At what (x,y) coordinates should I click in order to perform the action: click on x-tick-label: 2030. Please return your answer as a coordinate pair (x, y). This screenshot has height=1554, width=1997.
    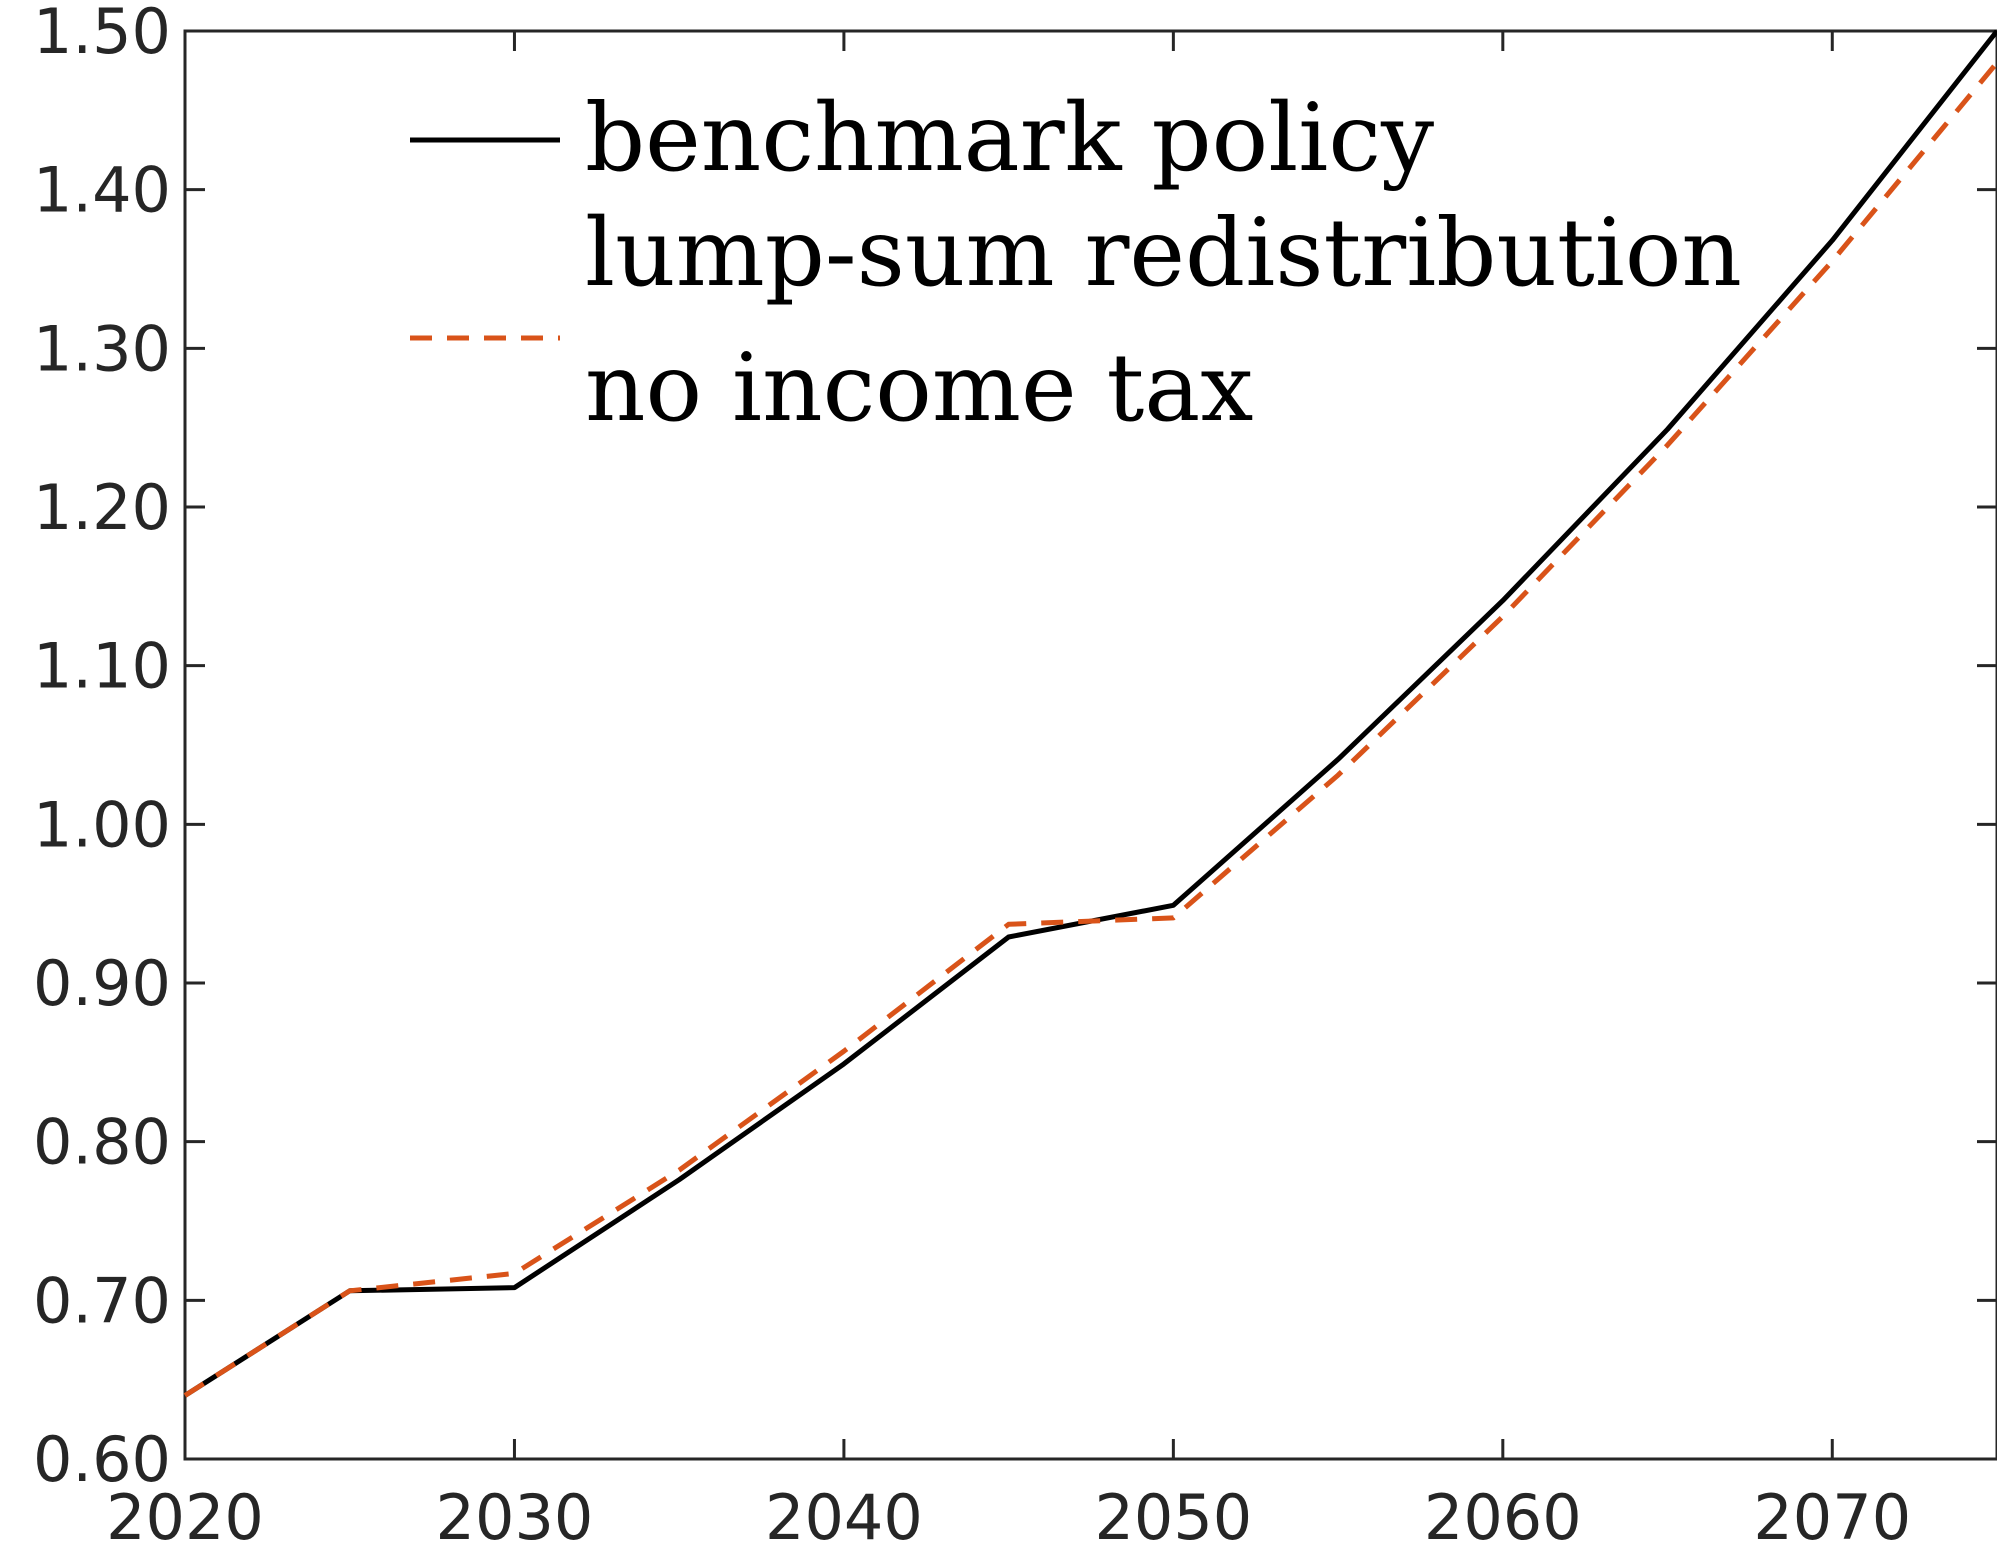
    Looking at the image, I should click on (515, 1517).